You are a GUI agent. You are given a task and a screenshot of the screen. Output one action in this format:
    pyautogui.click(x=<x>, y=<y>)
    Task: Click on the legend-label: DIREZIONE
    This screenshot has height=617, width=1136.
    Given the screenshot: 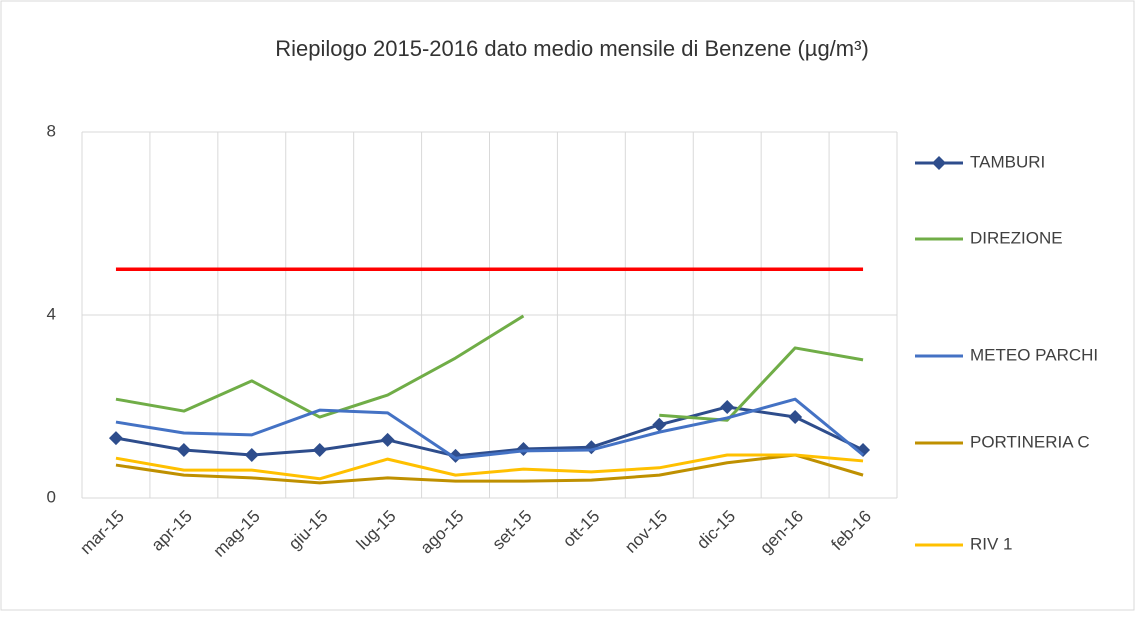 What is the action you would take?
    pyautogui.click(x=1016, y=237)
    